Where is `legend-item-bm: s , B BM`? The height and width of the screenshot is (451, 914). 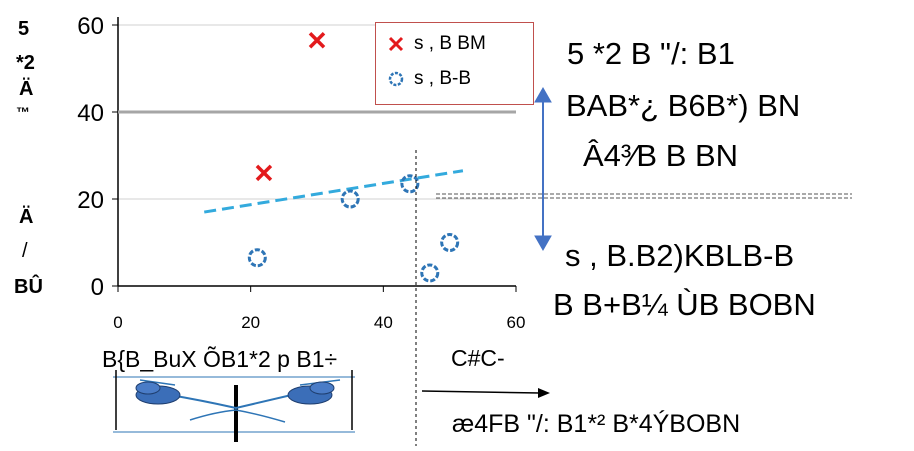
legend-item-bm: s , B BM is located at coordinates (437, 44).